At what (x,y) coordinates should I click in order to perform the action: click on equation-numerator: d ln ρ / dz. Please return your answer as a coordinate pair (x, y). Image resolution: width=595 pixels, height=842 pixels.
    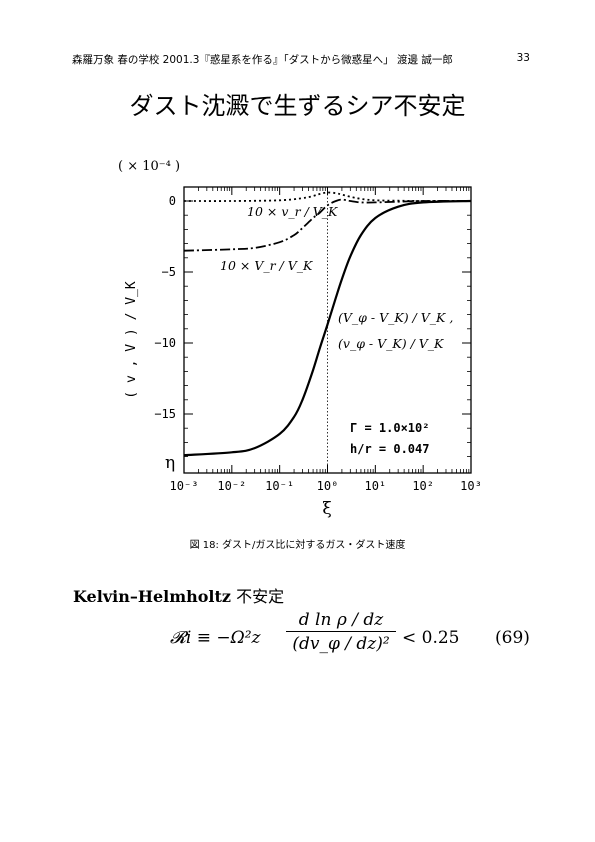
    Looking at the image, I should click on (341, 621).